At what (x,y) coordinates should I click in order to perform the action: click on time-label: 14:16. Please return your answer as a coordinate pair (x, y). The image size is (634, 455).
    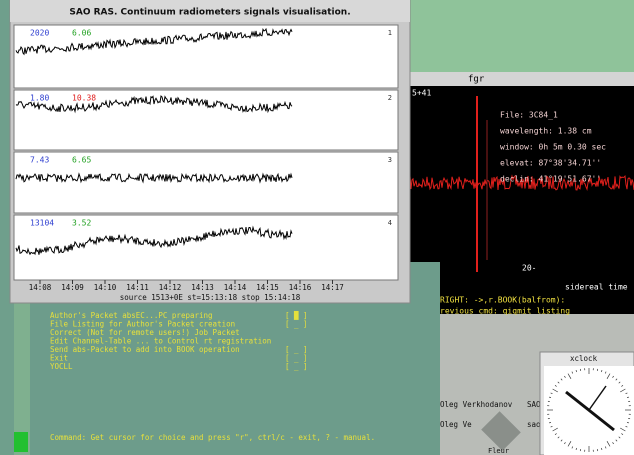
    Looking at the image, I should click on (300, 287).